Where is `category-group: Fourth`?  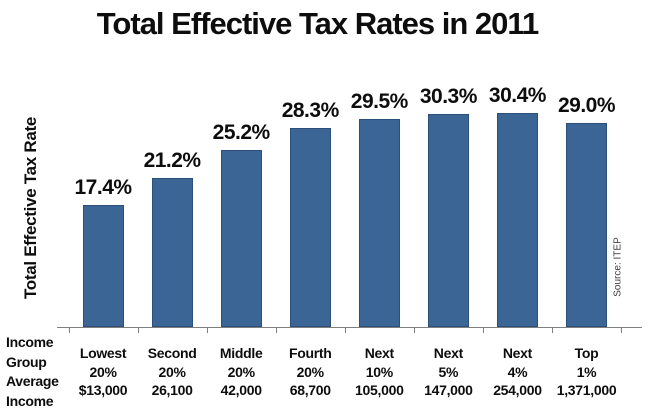
category-group: Fourth is located at coordinates (310, 353).